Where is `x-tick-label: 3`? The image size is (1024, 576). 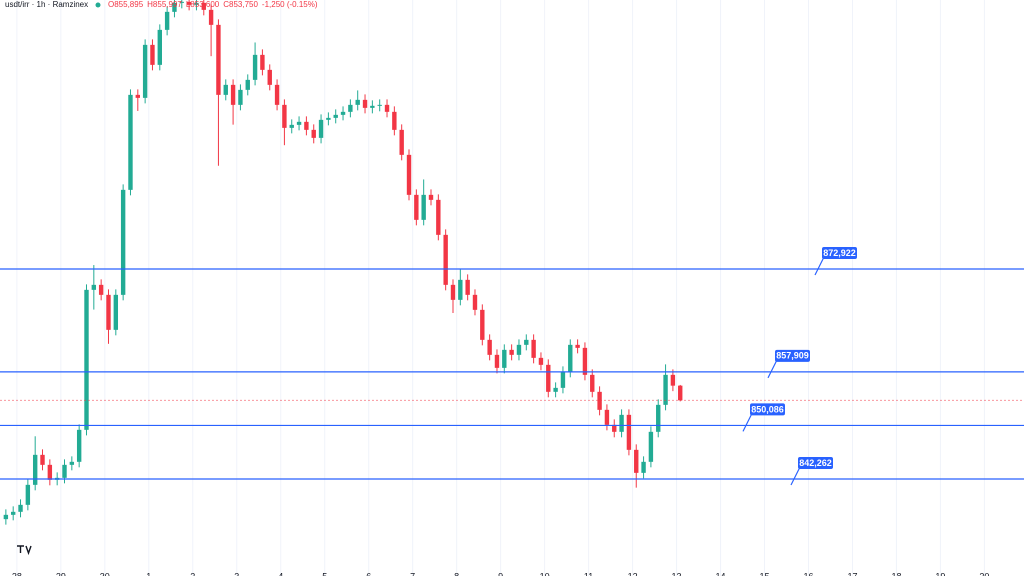 x-tick-label: 3 is located at coordinates (236, 573).